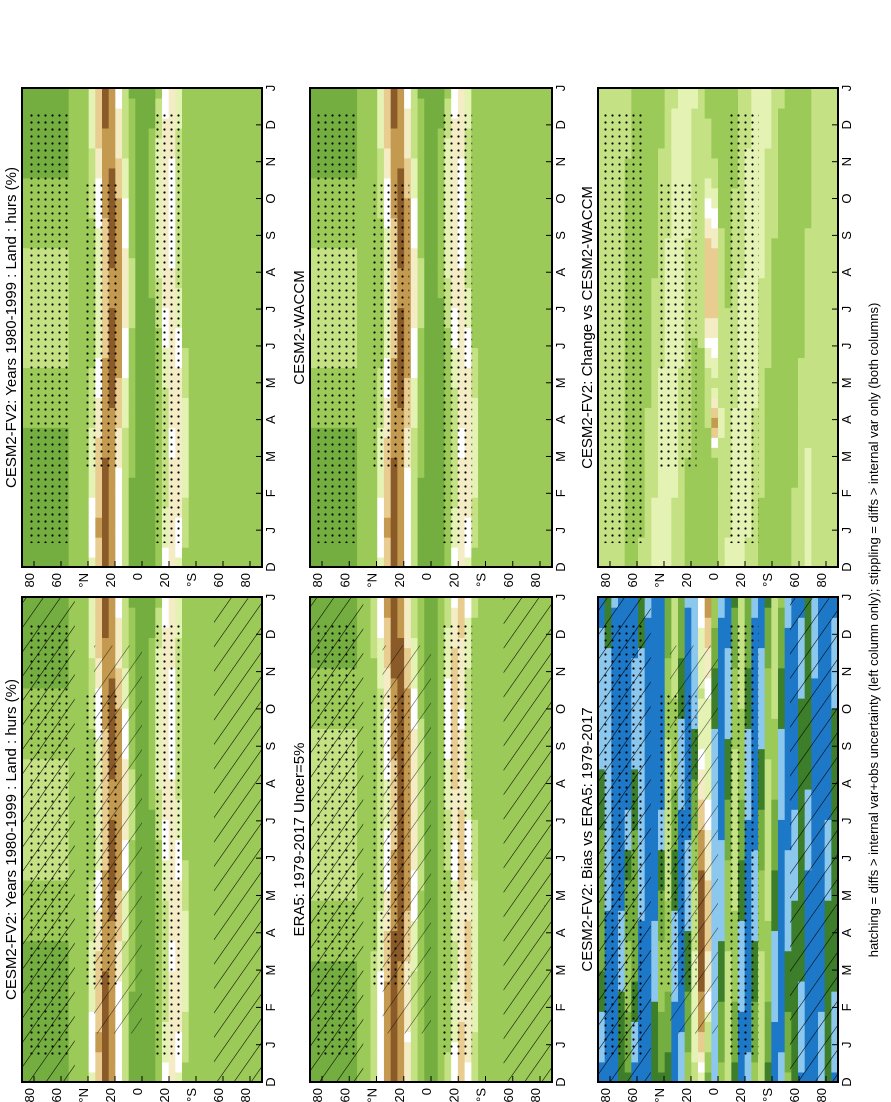 The width and height of the screenshot is (891, 1102). What do you see at coordinates (270, 198) in the screenshot?
I see `month-tick-label: O` at bounding box center [270, 198].